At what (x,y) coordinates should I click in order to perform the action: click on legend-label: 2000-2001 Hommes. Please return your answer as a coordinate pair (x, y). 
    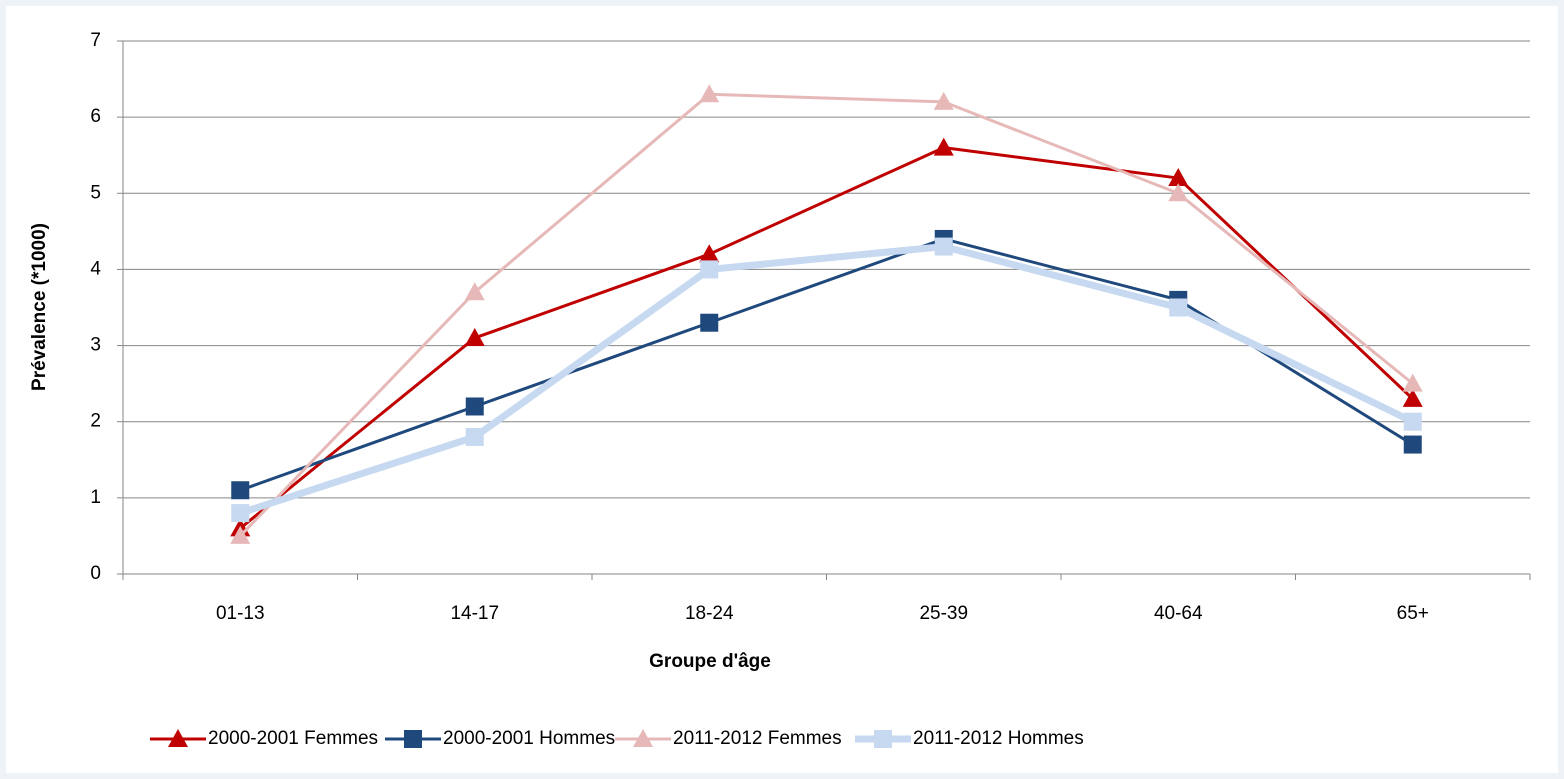
    Looking at the image, I should click on (529, 738).